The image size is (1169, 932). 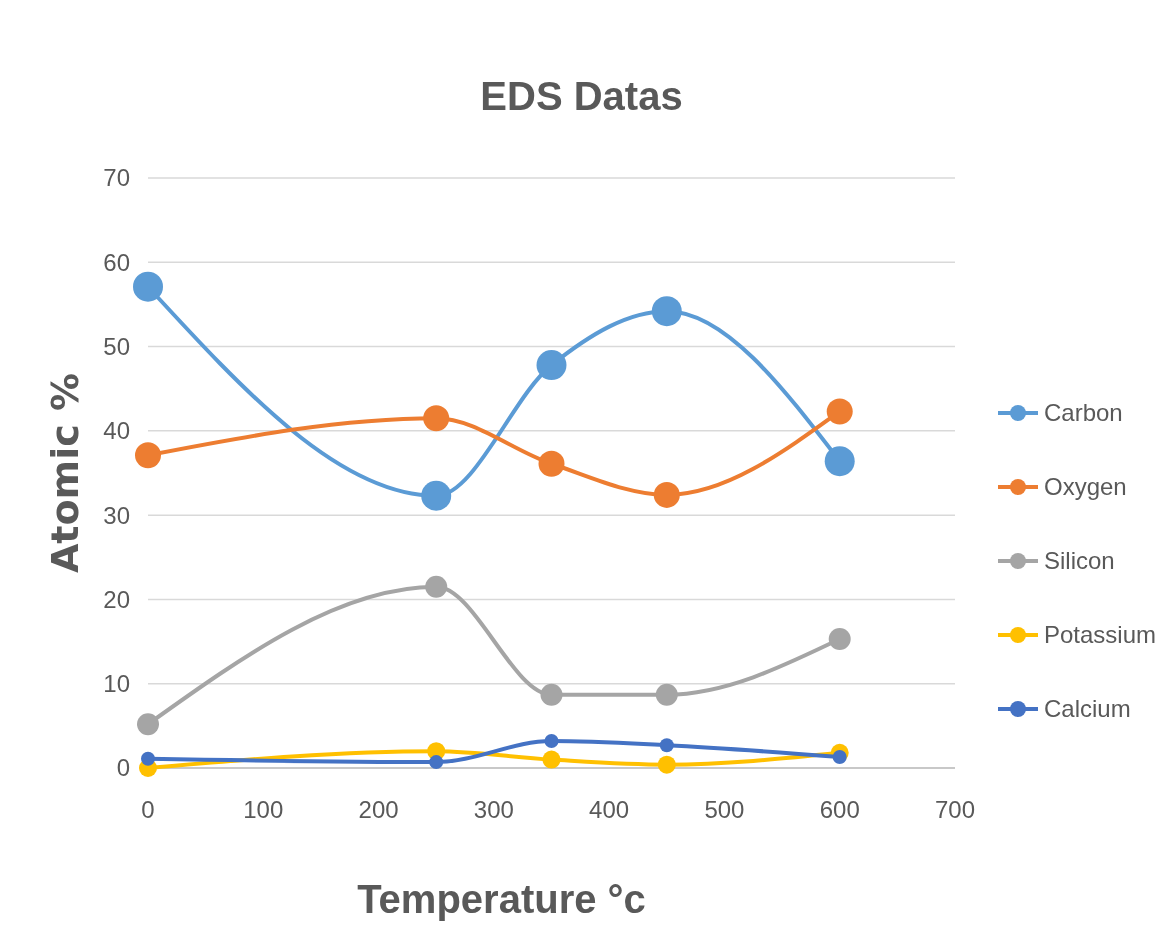 I want to click on x-tick-label: 600, so click(x=839, y=809).